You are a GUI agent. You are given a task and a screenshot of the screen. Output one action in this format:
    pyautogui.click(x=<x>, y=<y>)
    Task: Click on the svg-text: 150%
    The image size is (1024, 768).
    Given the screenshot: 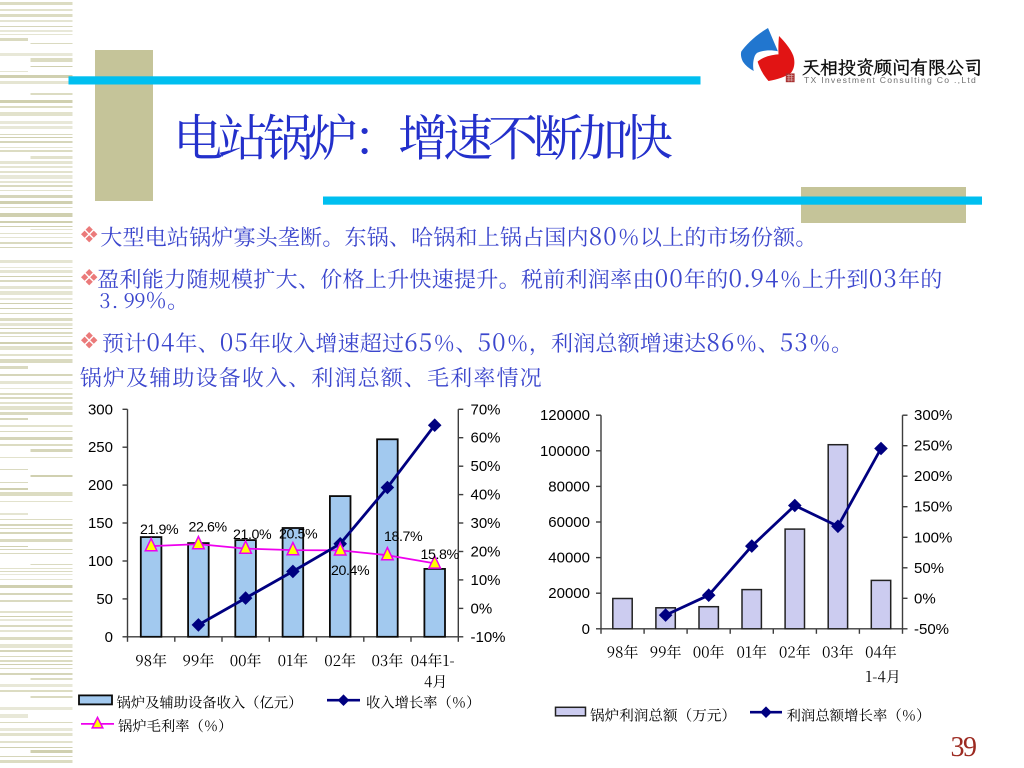 What is the action you would take?
    pyautogui.click(x=933, y=507)
    